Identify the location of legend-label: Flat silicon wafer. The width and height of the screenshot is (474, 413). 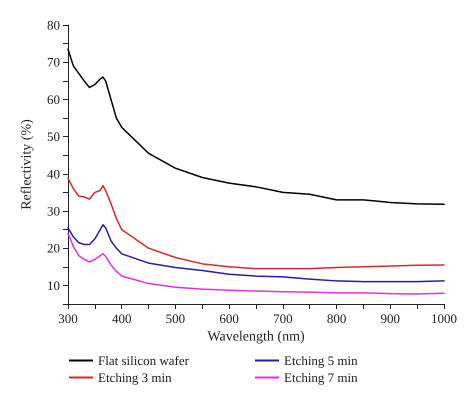
(144, 360).